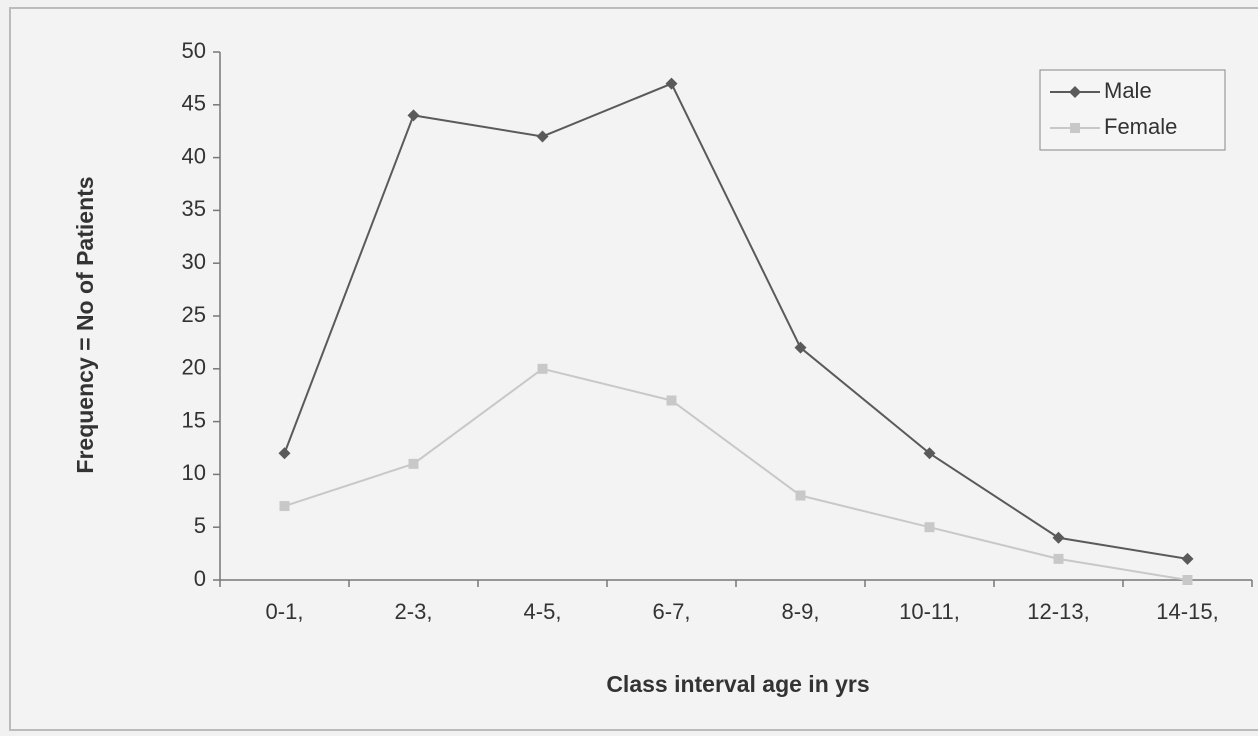 The image size is (1258, 736). I want to click on y-tick-label: 40, so click(194, 155).